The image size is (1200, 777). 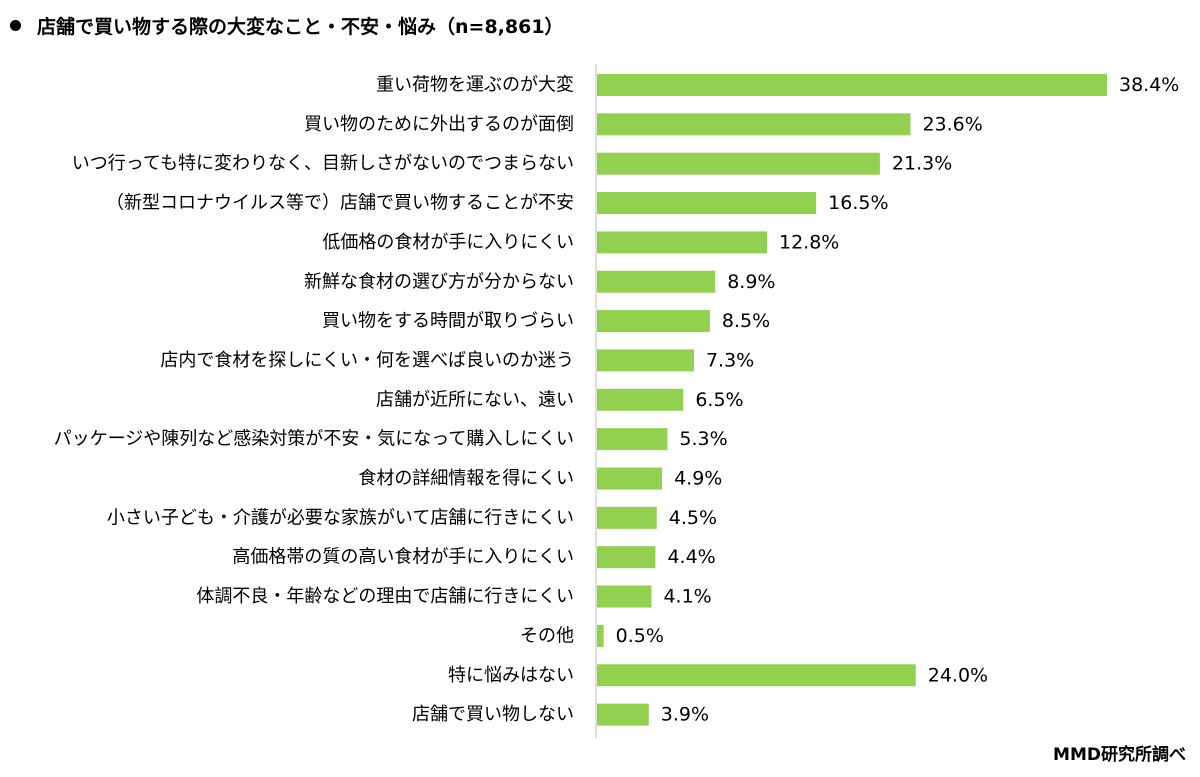 I want to click on data-label: 0.5%, so click(x=640, y=636).